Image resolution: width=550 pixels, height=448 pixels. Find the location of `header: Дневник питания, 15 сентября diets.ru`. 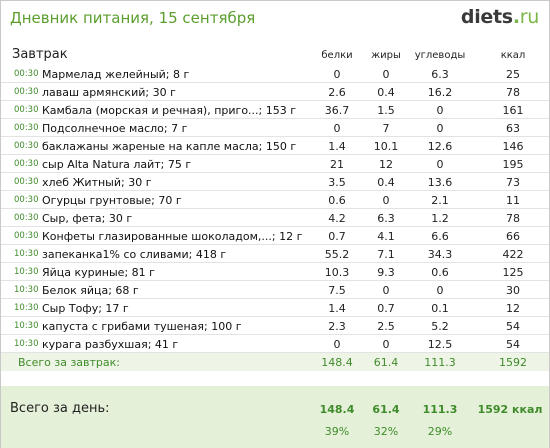

header: Дневник питания, 15 сентября diets.ru is located at coordinates (275, 19).